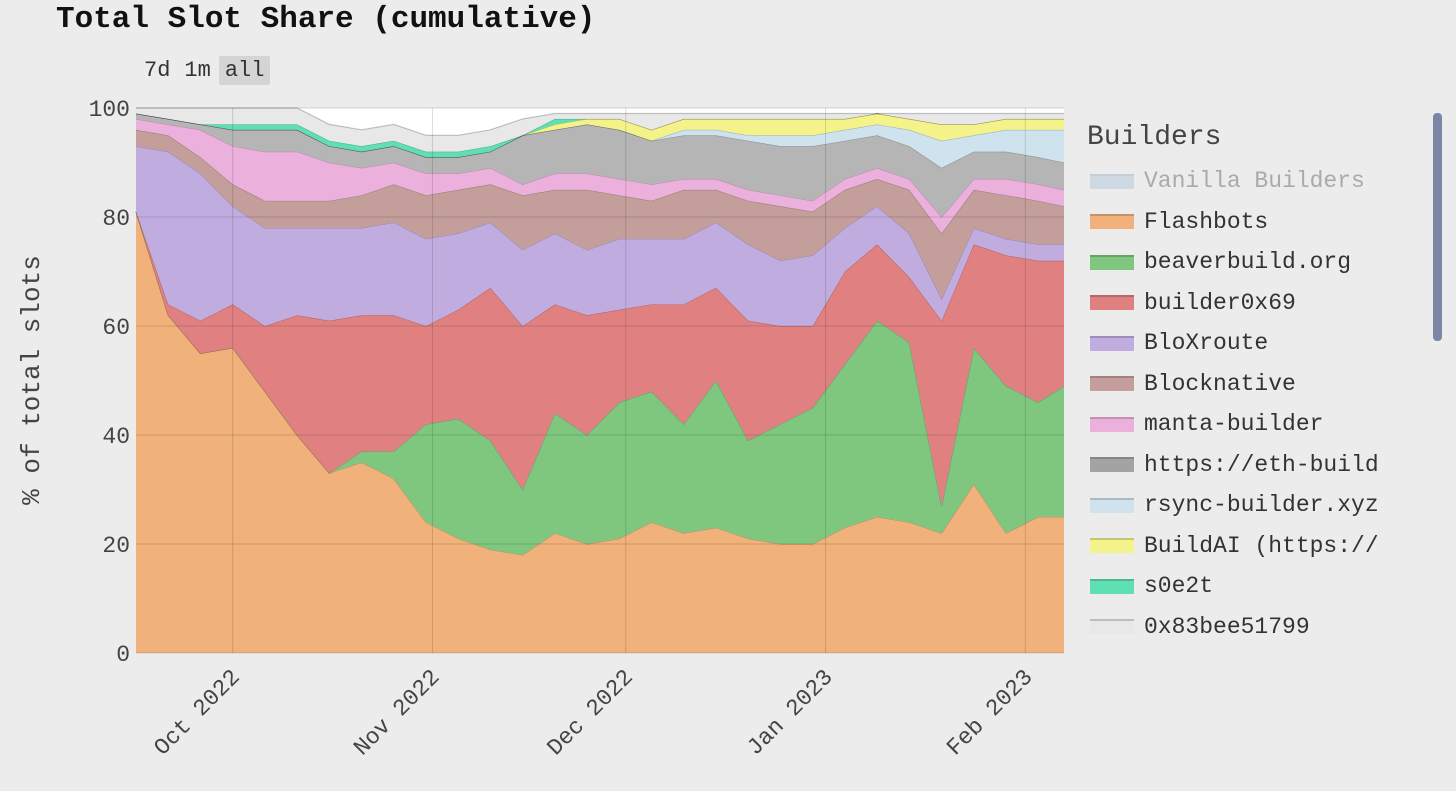 The height and width of the screenshot is (791, 1456). I want to click on legend-label: rsync-builder.xyz, so click(1261, 505).